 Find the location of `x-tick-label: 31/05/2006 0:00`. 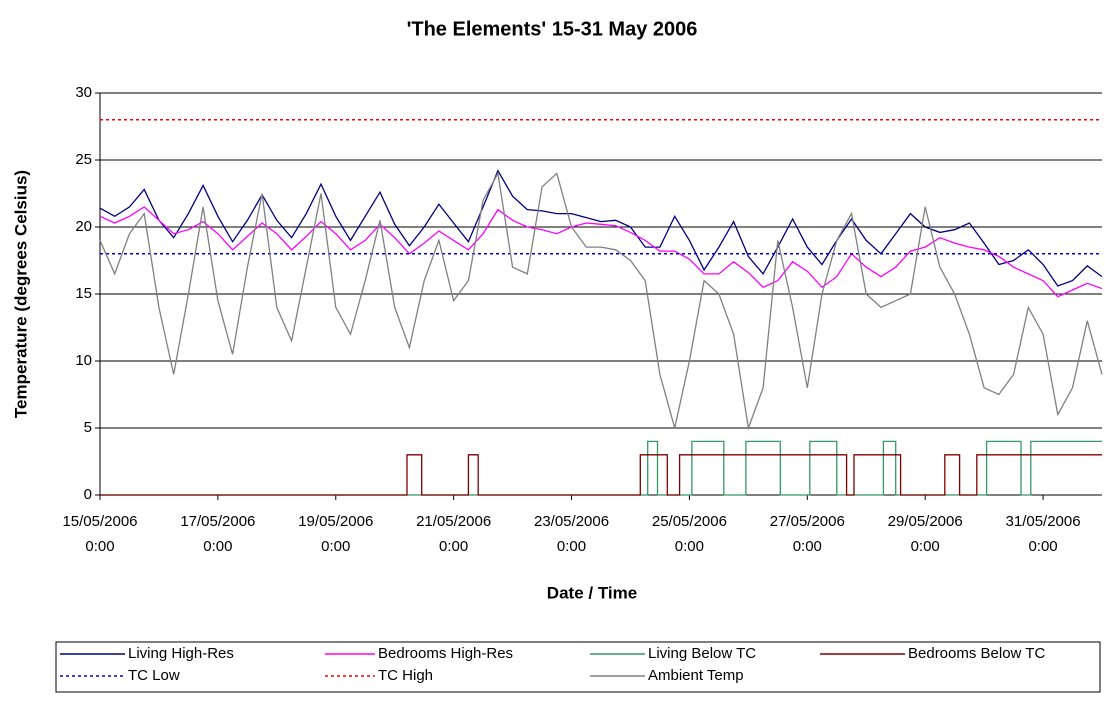

x-tick-label: 31/05/2006 0:00 is located at coordinates (1043, 534).